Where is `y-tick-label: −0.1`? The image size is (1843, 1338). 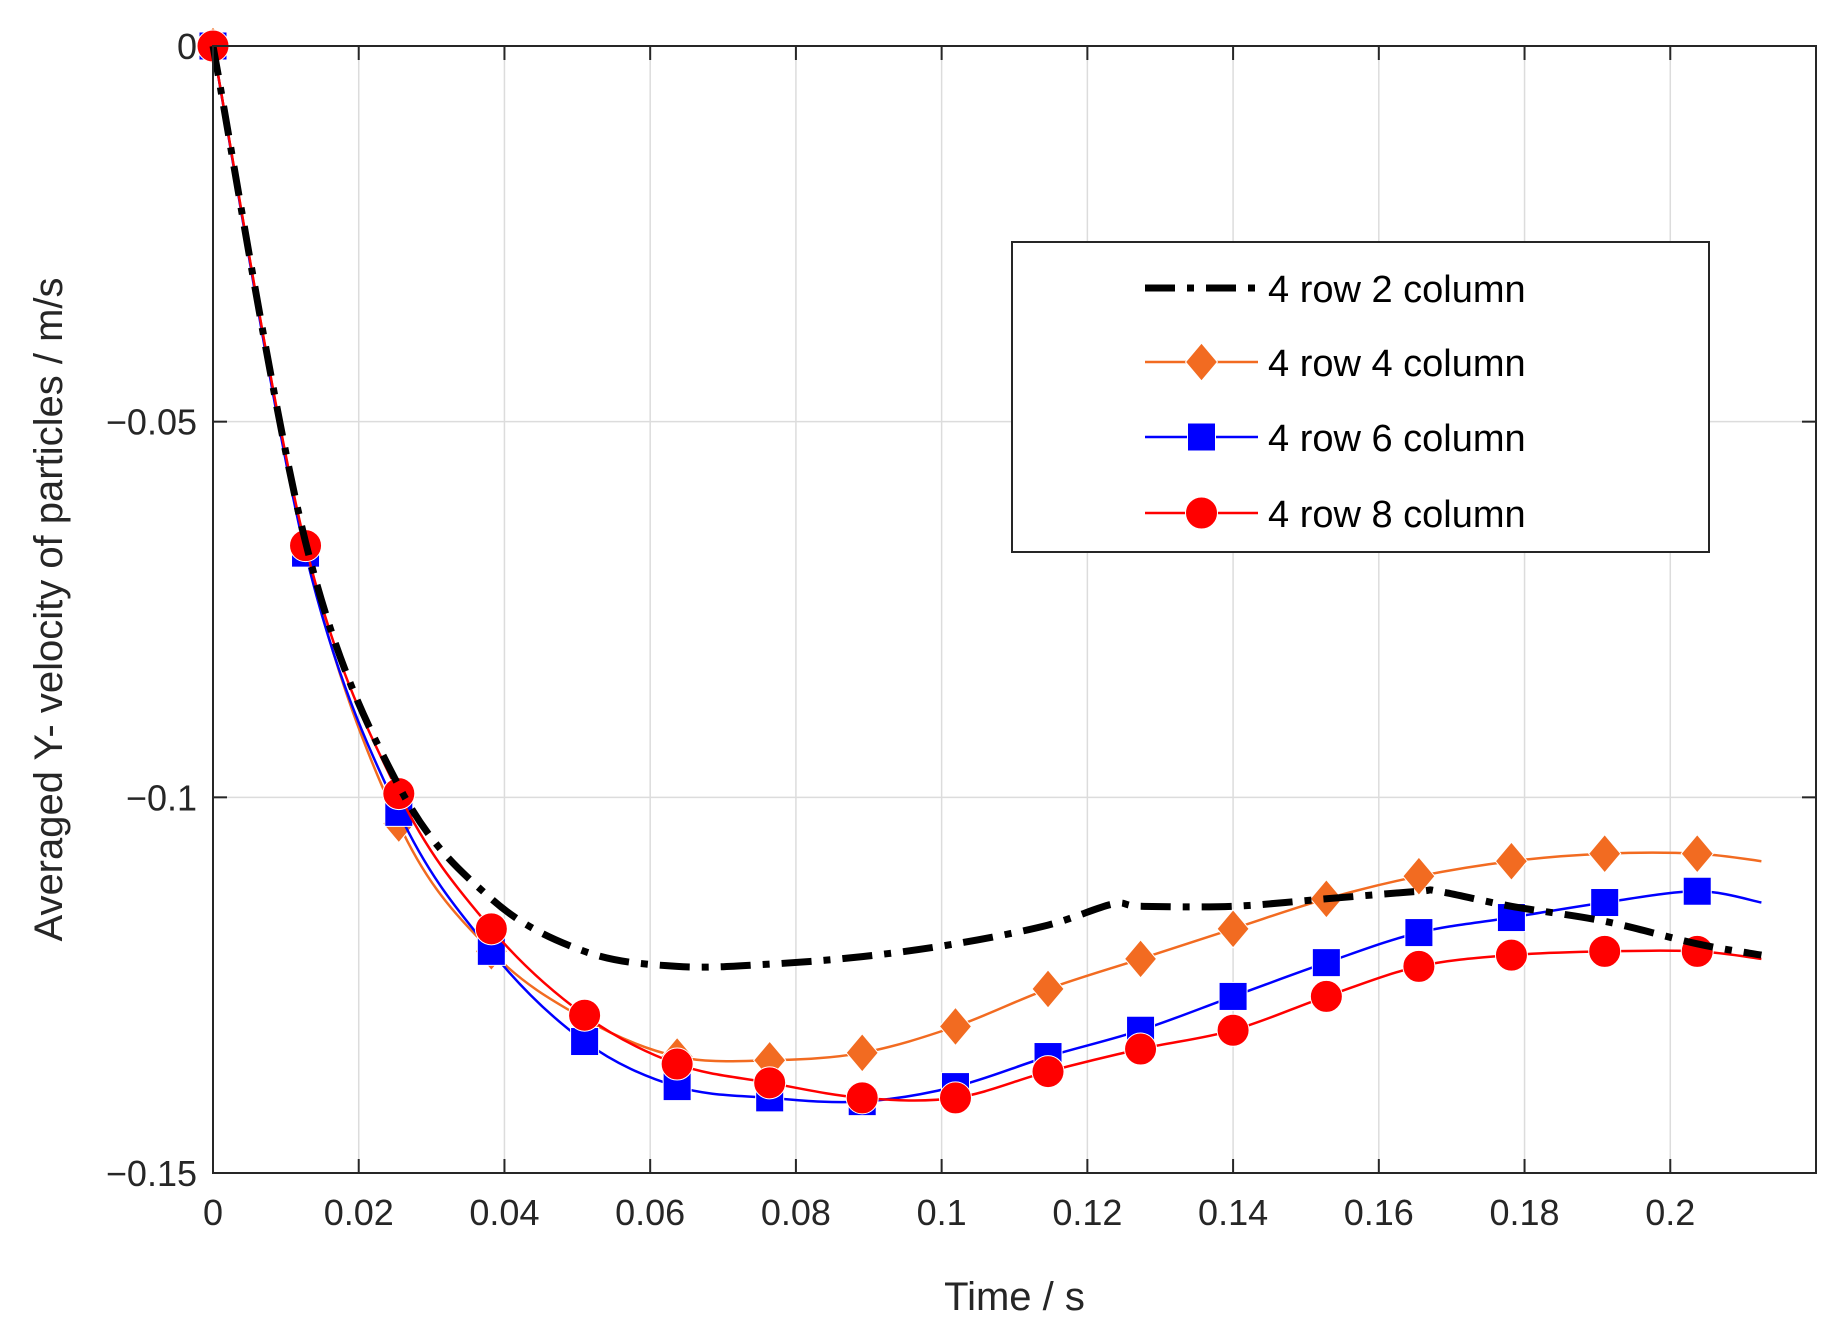
y-tick-label: −0.1 is located at coordinates (161, 797).